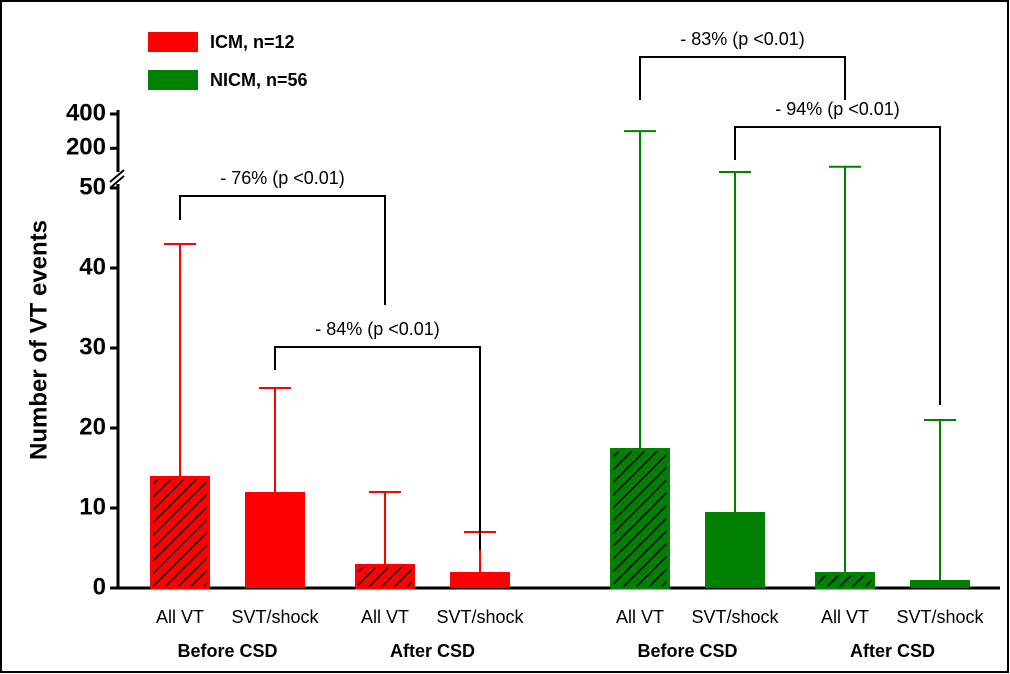 Image resolution: width=1010 pixels, height=674 pixels. What do you see at coordinates (252, 42) in the screenshot?
I see `legend-label: ICM, n=12` at bounding box center [252, 42].